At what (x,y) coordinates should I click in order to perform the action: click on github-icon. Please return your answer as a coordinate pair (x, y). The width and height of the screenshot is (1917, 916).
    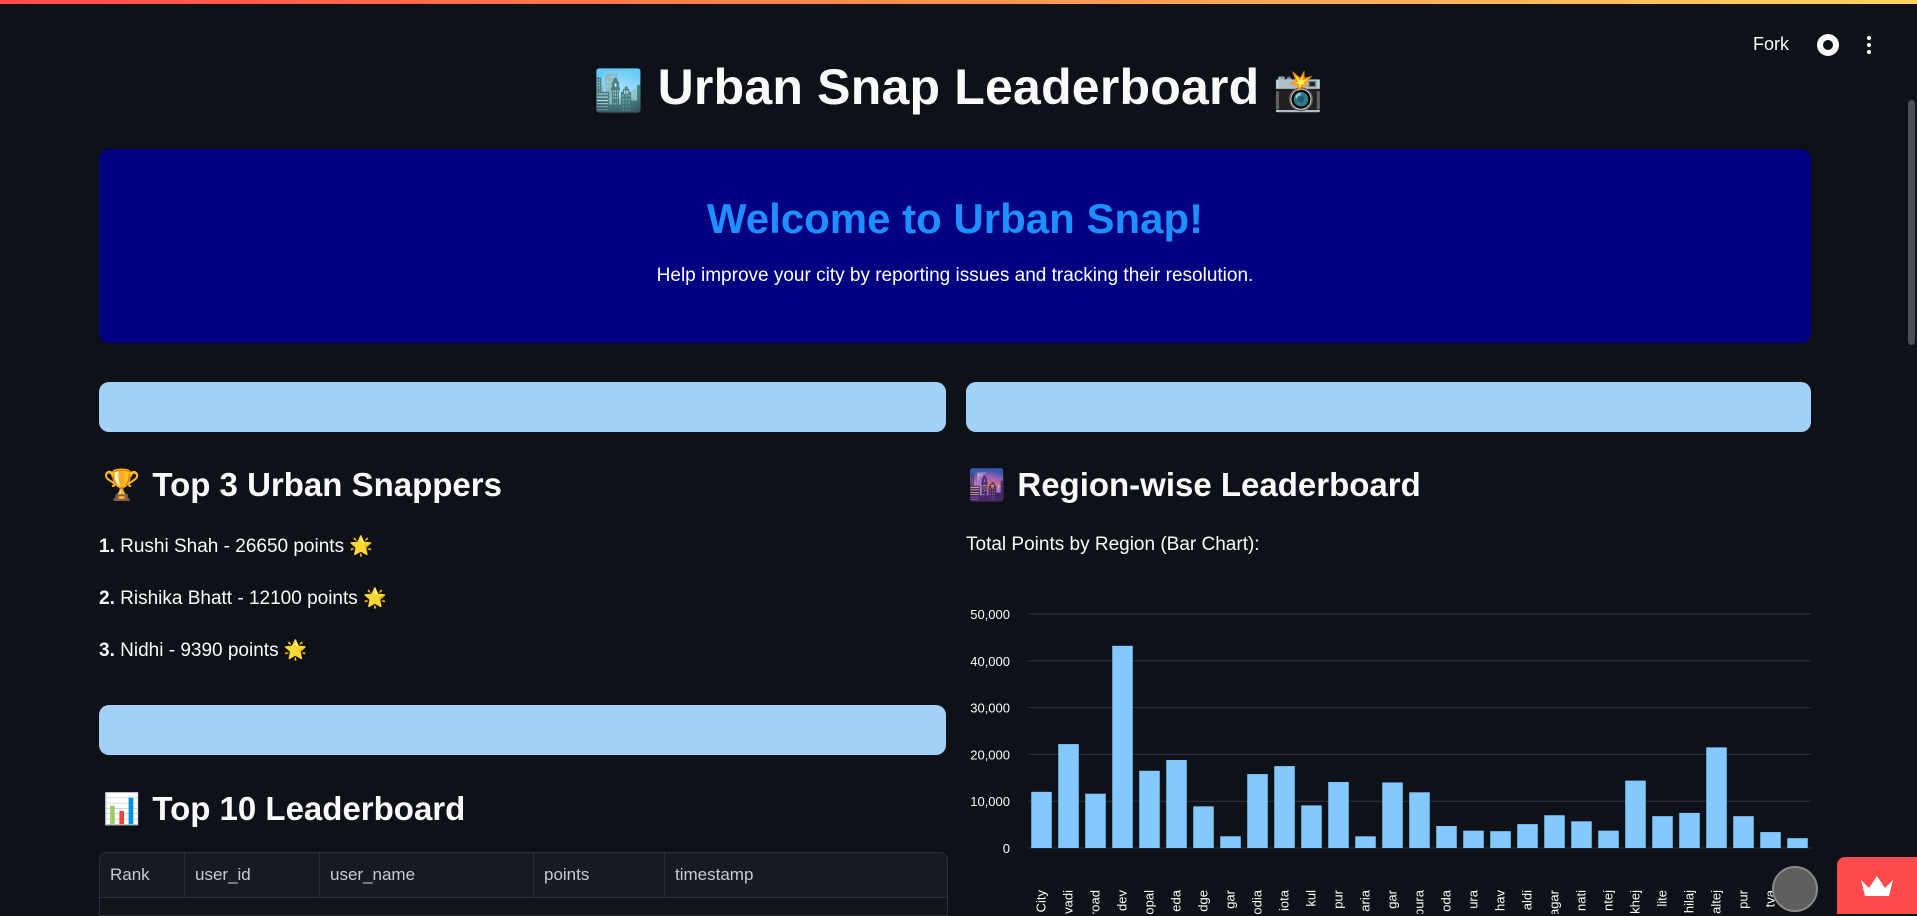
    Looking at the image, I should click on (1828, 44).